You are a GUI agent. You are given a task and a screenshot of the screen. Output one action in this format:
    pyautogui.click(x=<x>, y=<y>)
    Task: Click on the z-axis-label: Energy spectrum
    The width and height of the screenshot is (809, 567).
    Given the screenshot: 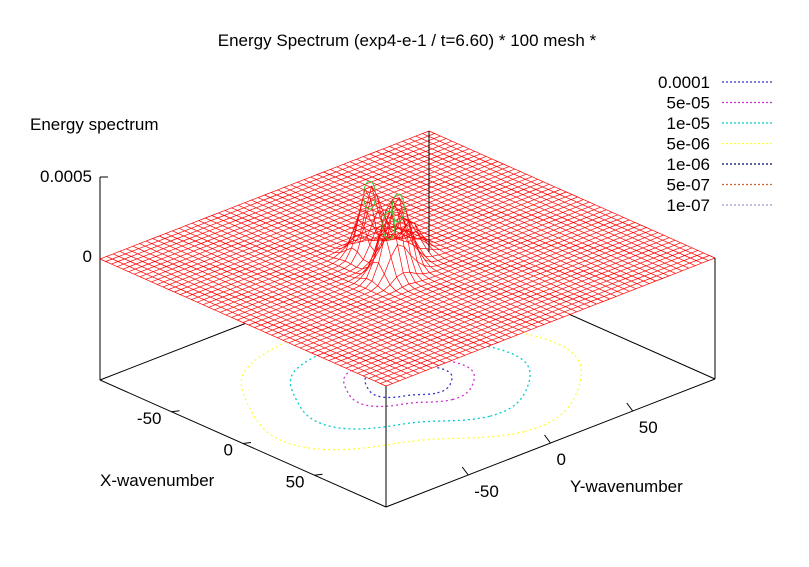 What is the action you would take?
    pyautogui.click(x=94, y=124)
    